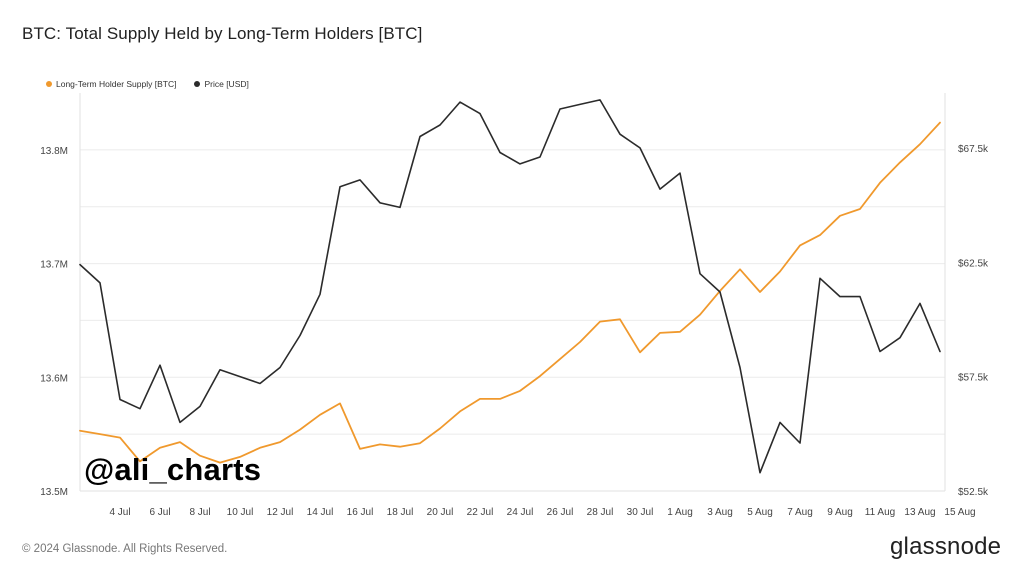 The image size is (1024, 576). I want to click on legend-swatch-price, so click(197, 84).